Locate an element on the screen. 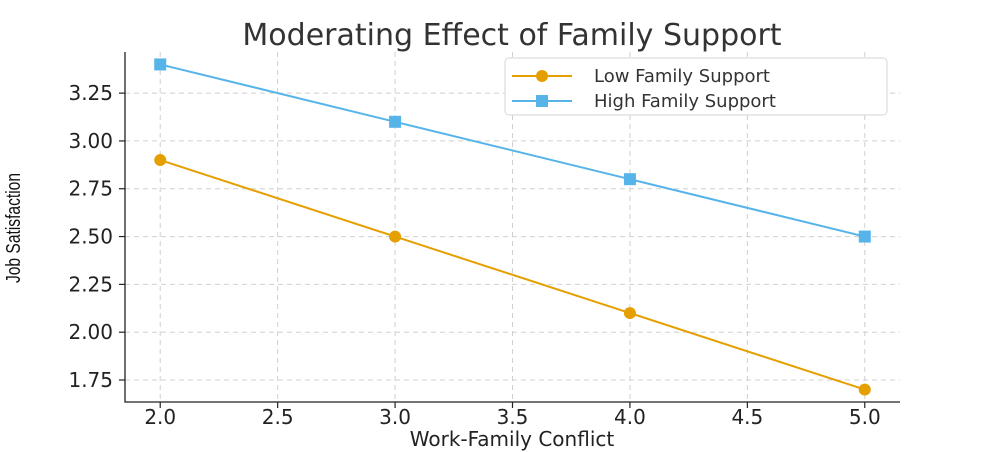 This screenshot has height=452, width=1000. legend-marker-square is located at coordinates (542, 101).